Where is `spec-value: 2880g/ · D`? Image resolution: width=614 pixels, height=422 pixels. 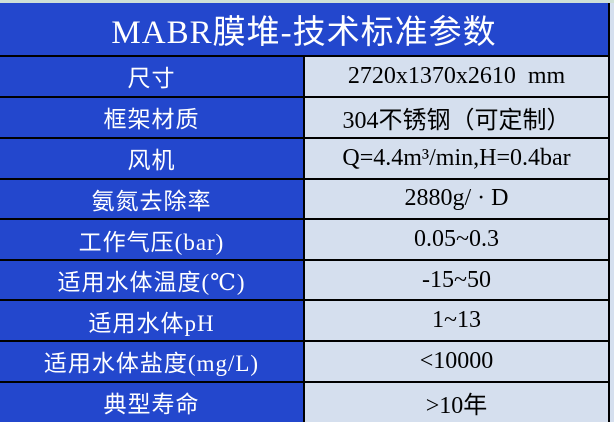 spec-value: 2880g/ · D is located at coordinates (456, 199).